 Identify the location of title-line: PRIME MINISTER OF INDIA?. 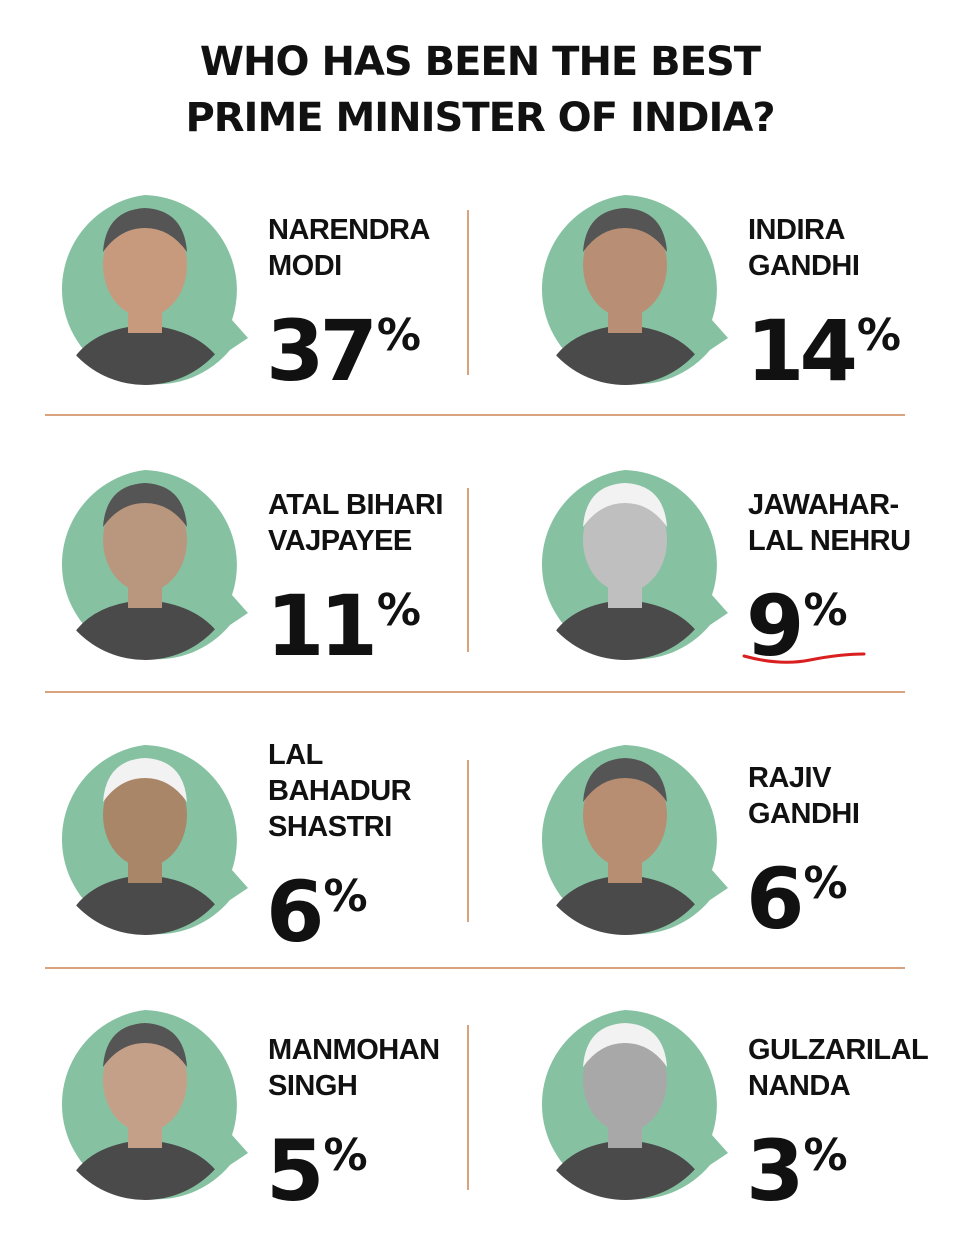
(480, 118).